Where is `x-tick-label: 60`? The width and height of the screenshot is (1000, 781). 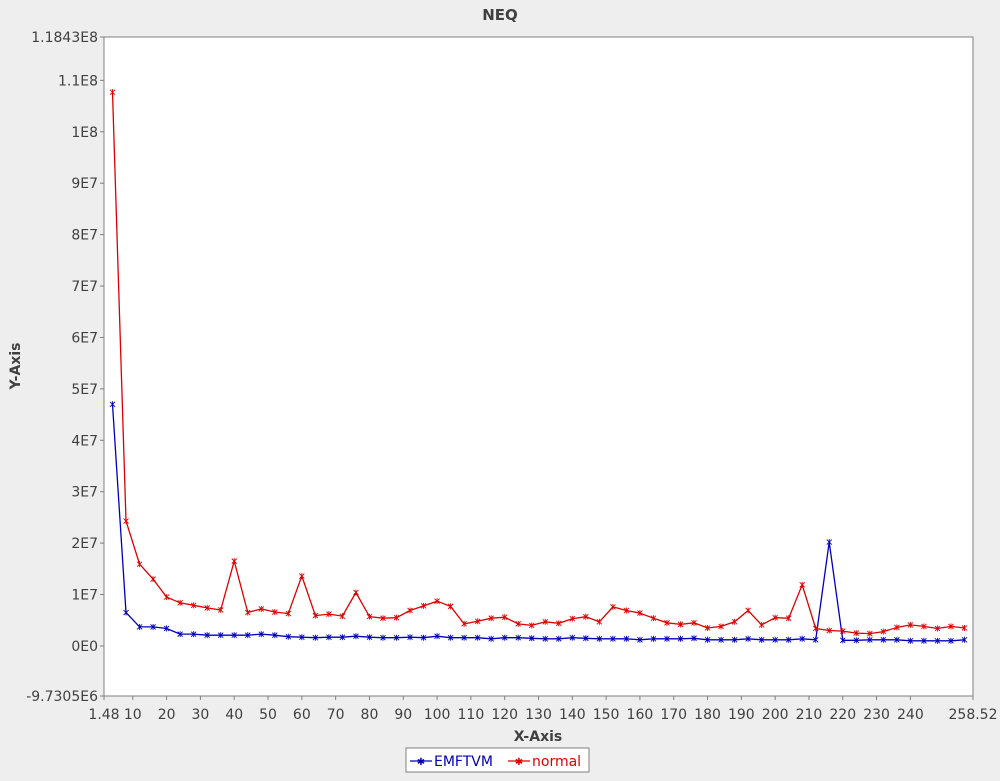 x-tick-label: 60 is located at coordinates (302, 715).